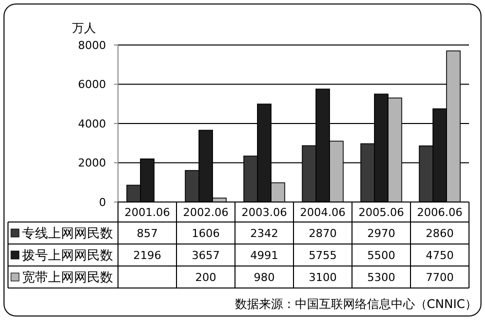  Describe the element at coordinates (440, 255) in the screenshot. I see `data-label: 4750` at that location.